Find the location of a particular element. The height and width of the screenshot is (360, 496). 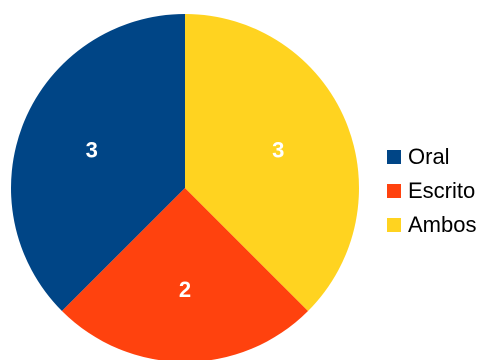

slice-value-label-oral: 3 is located at coordinates (92, 149).